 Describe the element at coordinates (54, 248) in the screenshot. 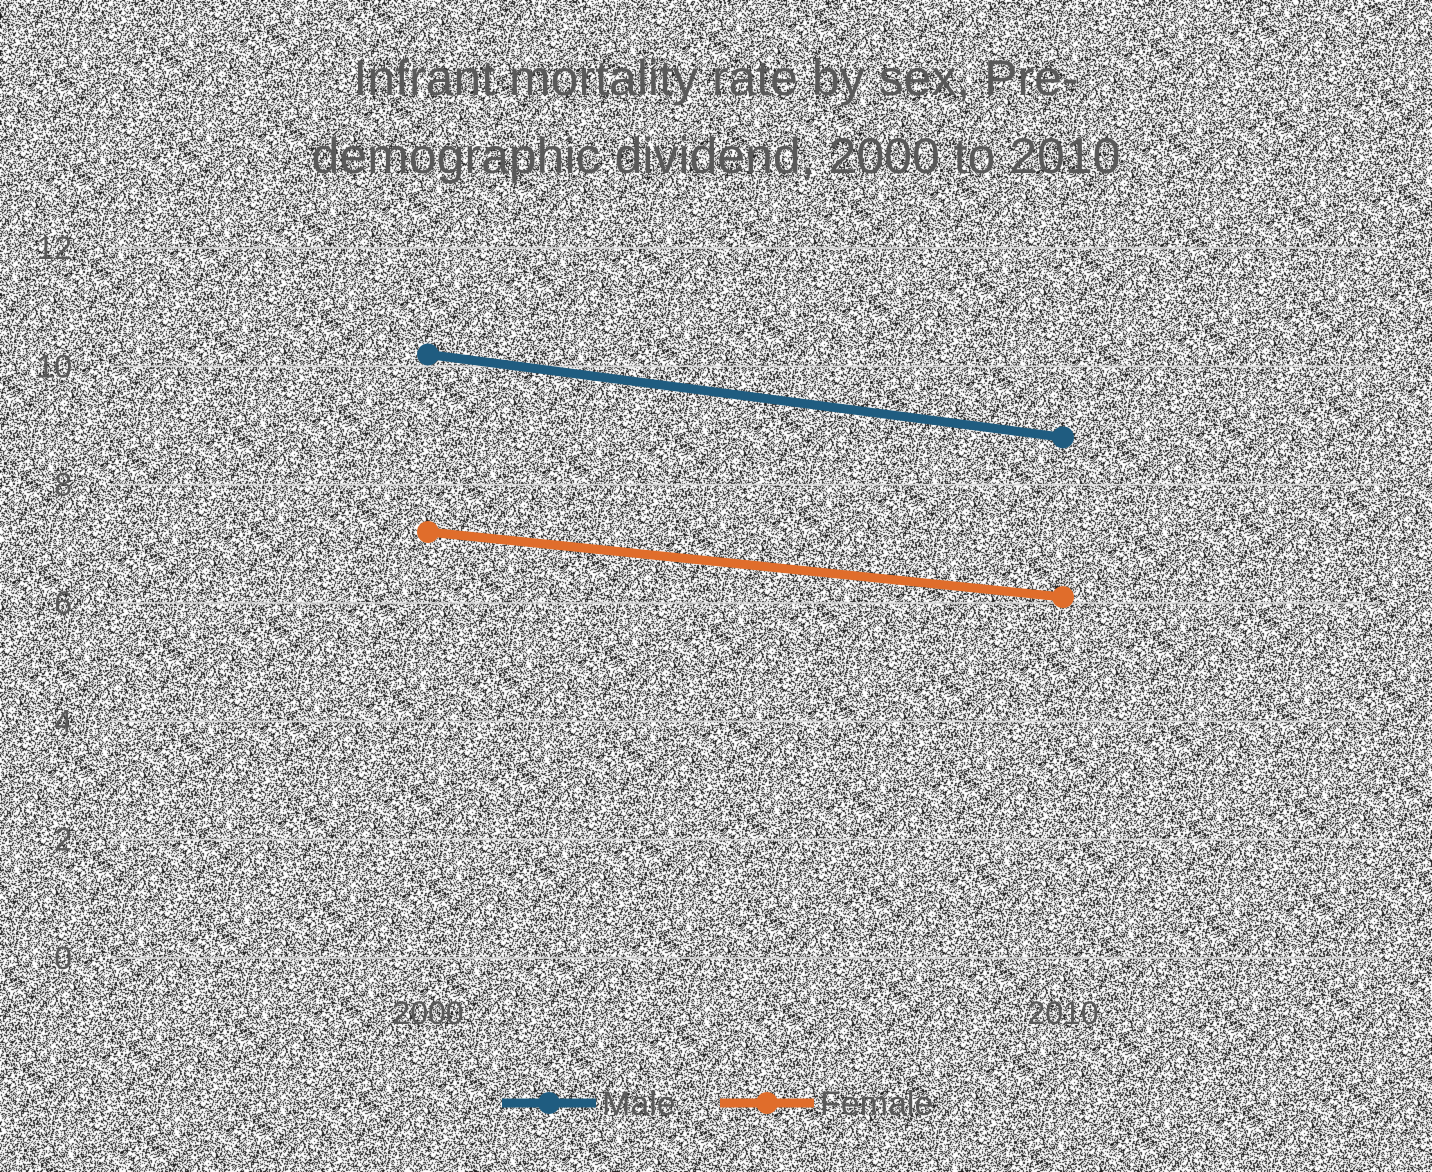

I see `y-tick-label: 12` at that location.